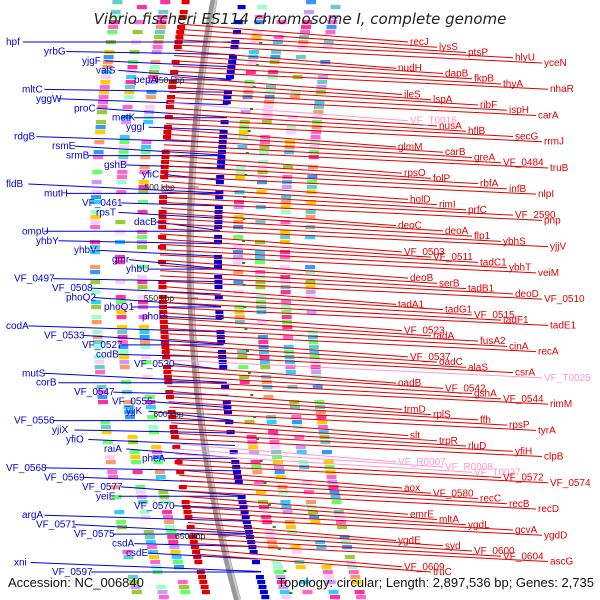 This screenshot has width=600, height=600. What do you see at coordinates (478, 52) in the screenshot?
I see `gene-label: ptsP` at bounding box center [478, 52].